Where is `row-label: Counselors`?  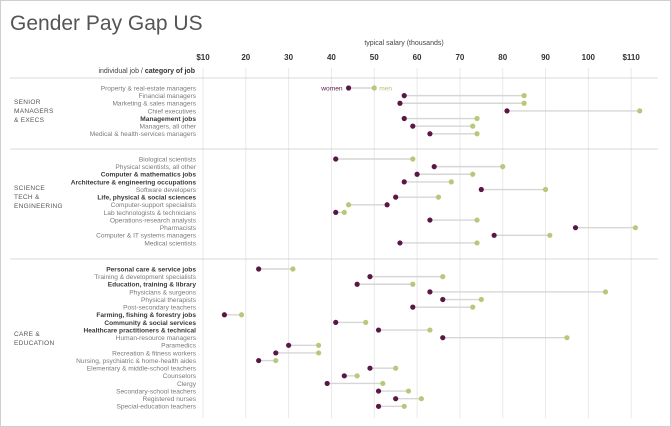 row-label: Counselors is located at coordinates (180, 376).